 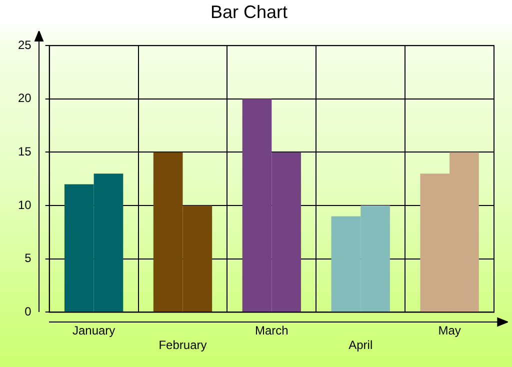 I want to click on chart-title: Bar Chart, so click(x=249, y=12).